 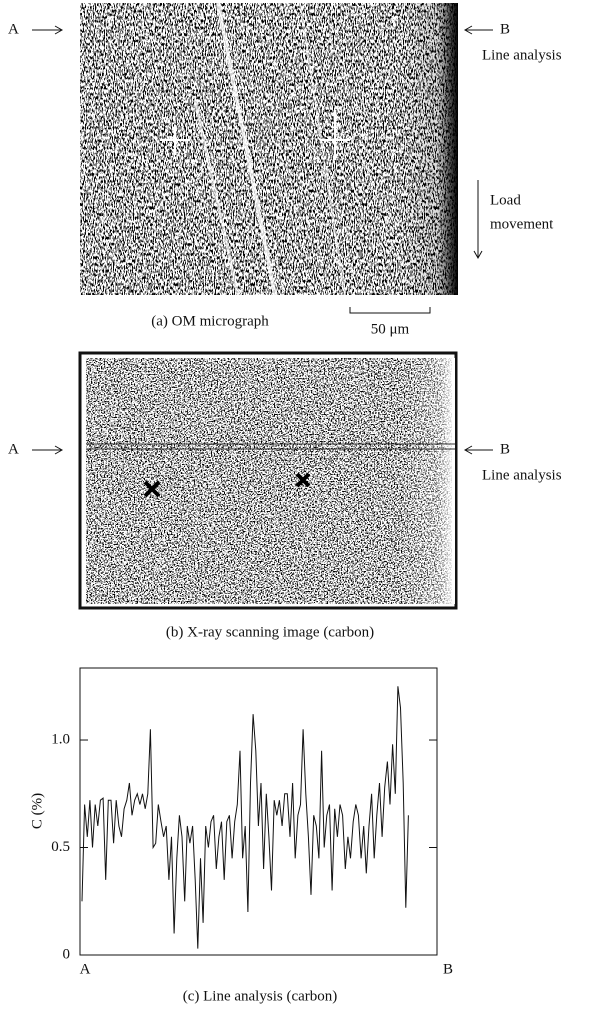 I want to click on y-axis-label: C (%), so click(x=37, y=811).